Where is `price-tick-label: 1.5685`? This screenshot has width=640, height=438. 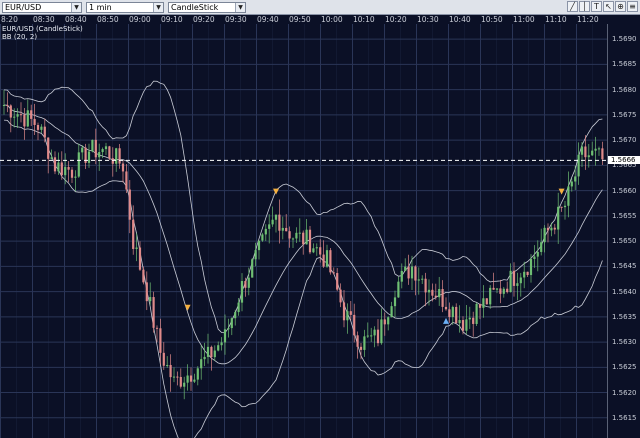
price-tick-label: 1.5685 is located at coordinates (624, 64).